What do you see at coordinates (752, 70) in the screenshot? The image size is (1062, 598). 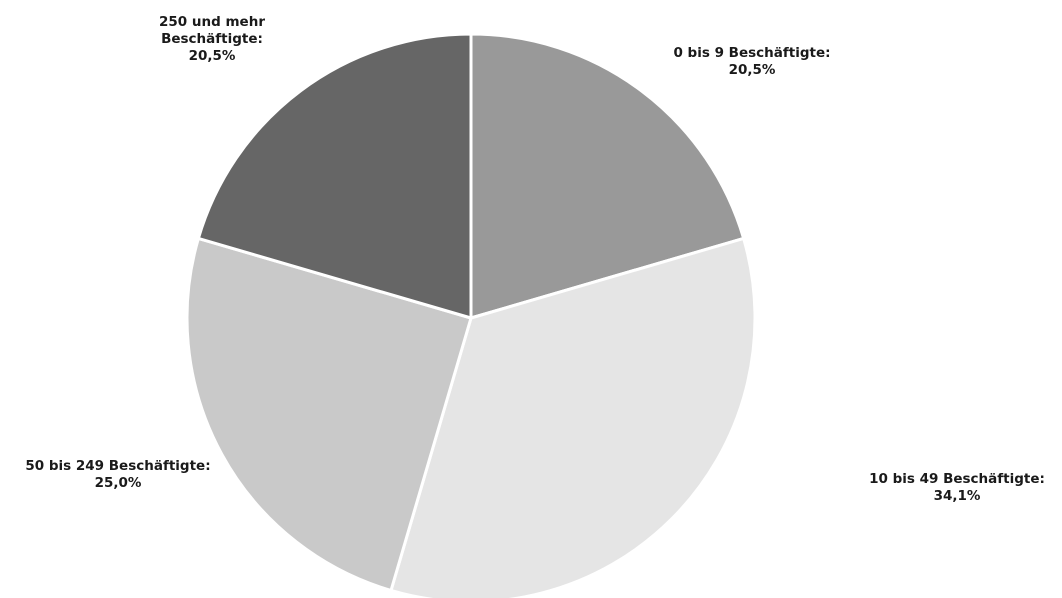 I see `slice-label-1-line-2: 20,5%` at bounding box center [752, 70].